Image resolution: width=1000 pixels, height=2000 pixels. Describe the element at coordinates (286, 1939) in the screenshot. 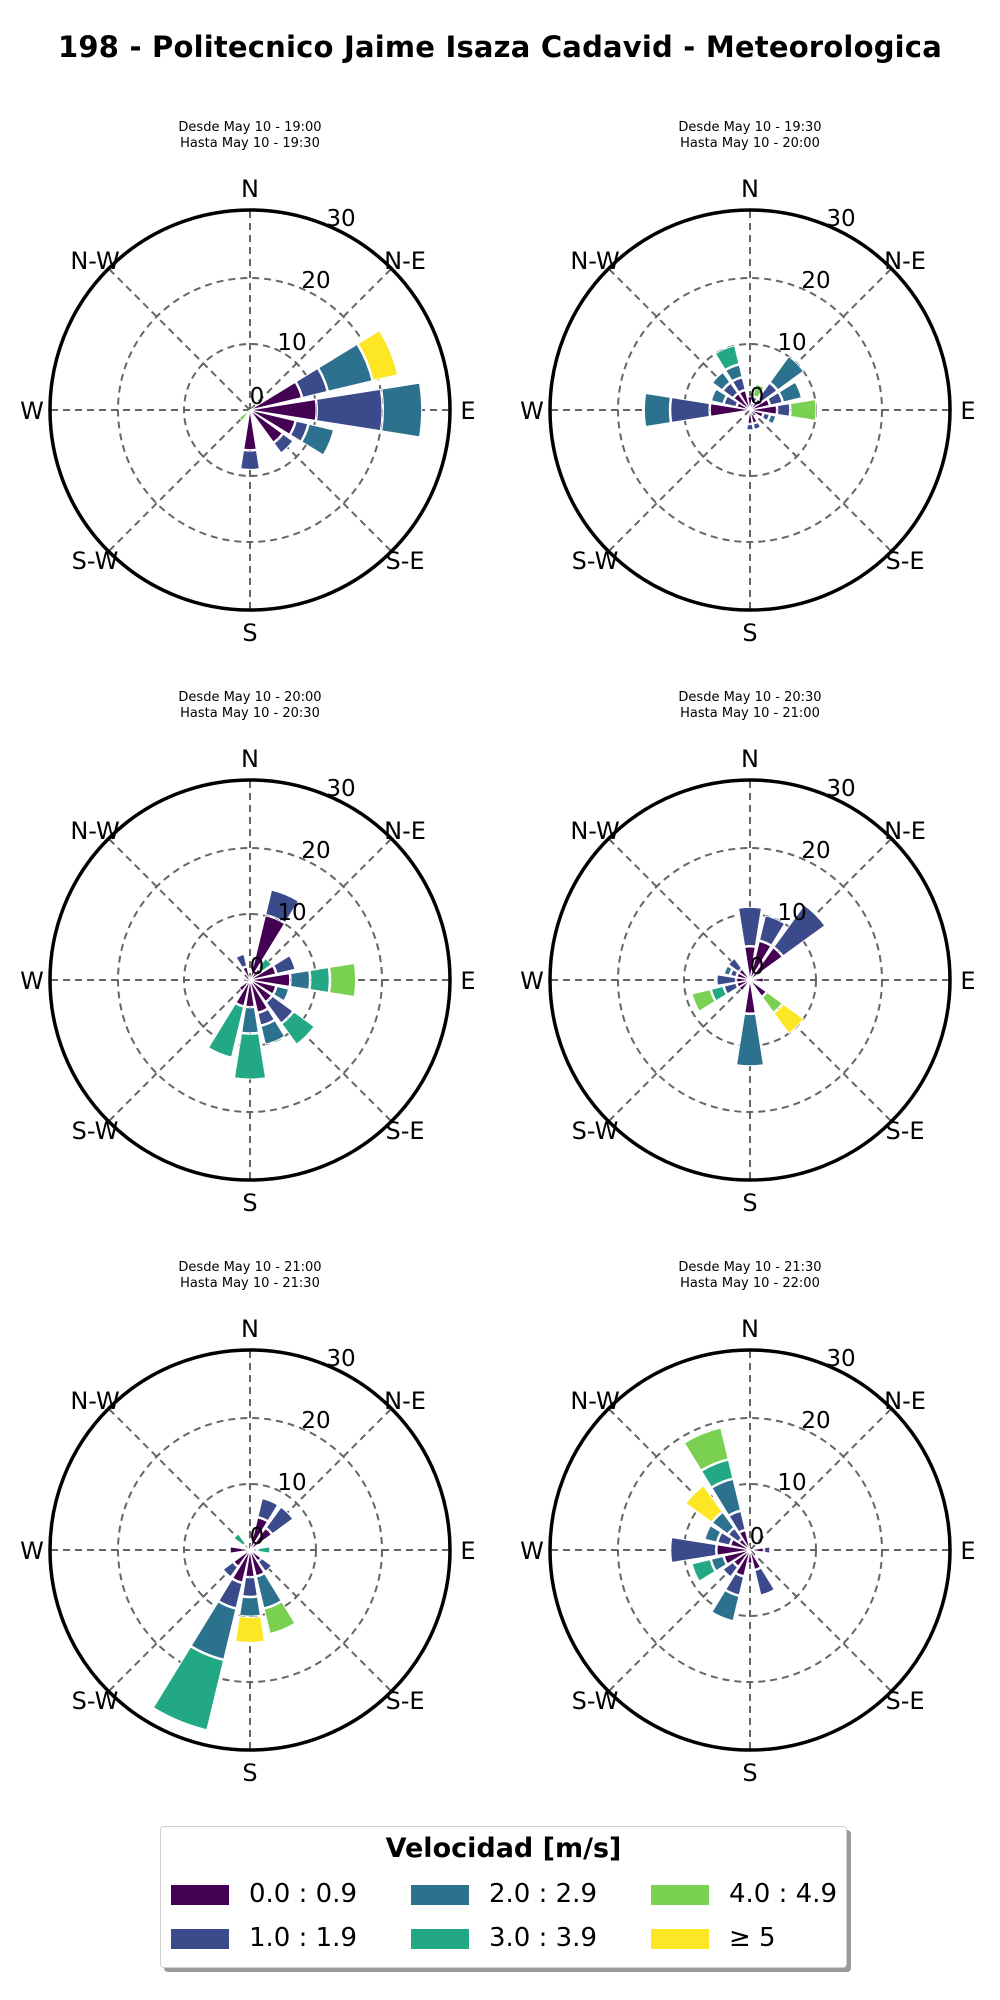

I see `legend-item: 1.0 : 1.9` at that location.